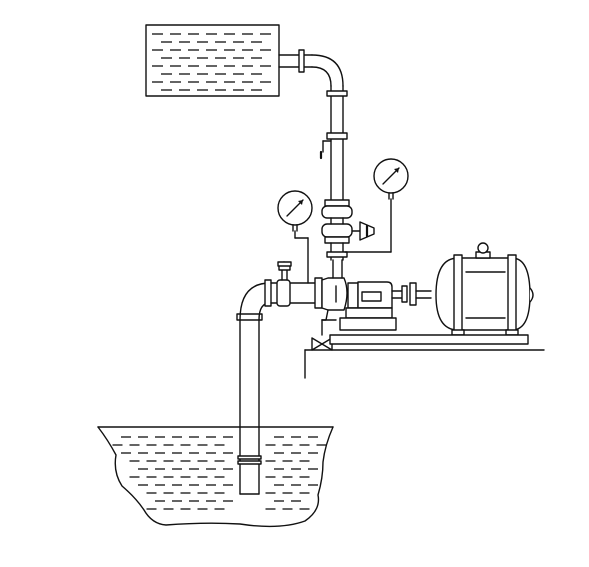 This screenshot has width=589, height=567. What do you see at coordinates (424, 364) in the screenshot?
I see `floor` at bounding box center [424, 364].